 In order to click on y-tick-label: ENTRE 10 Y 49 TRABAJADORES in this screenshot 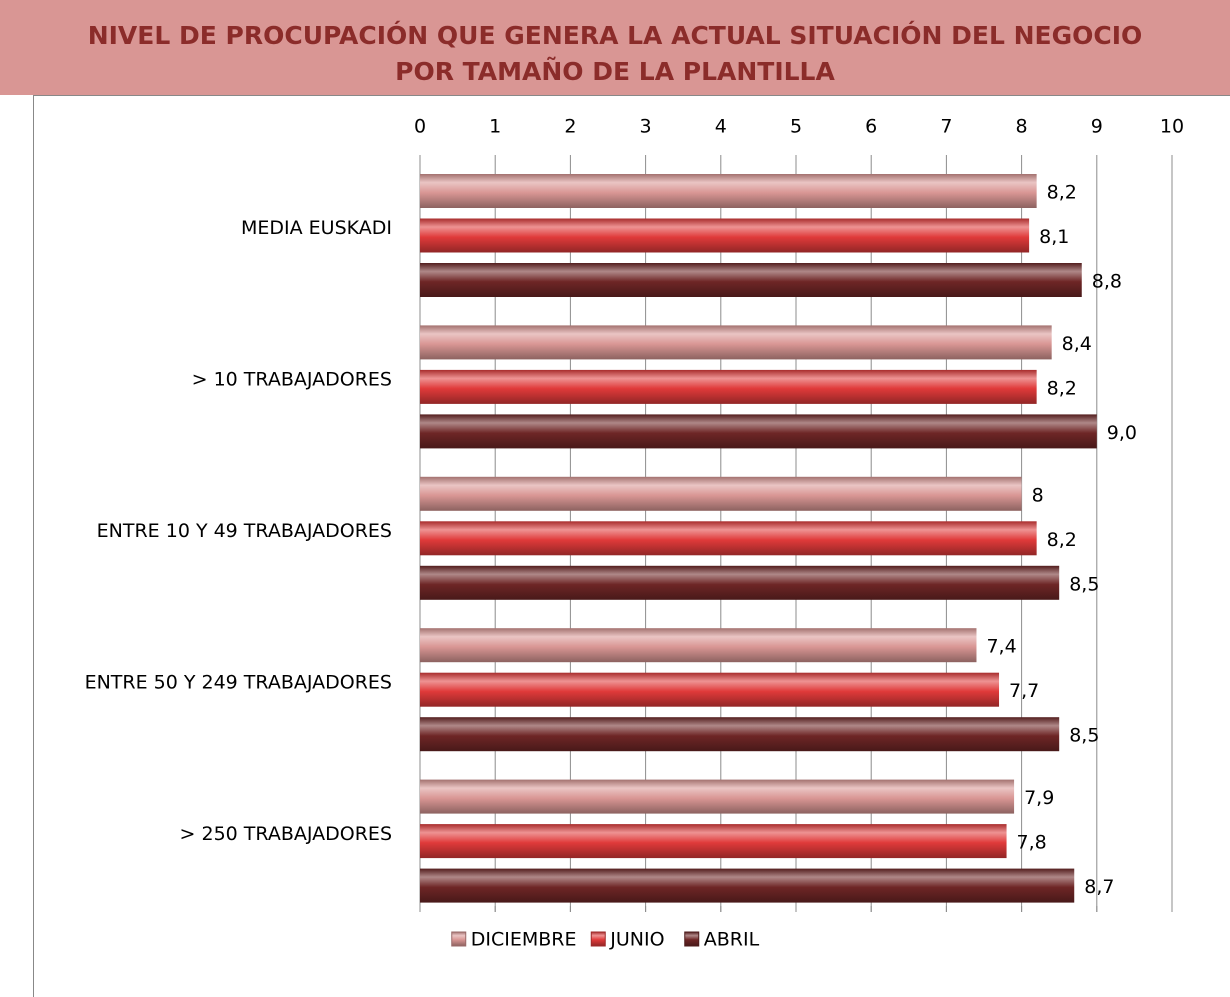, I will do `click(244, 531)`.